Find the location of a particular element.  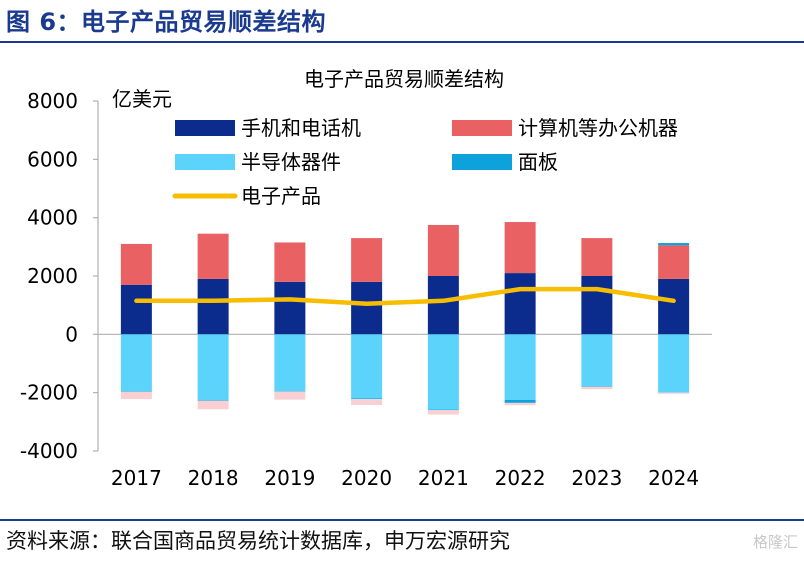

legend-label: 半导体器件 is located at coordinates (291, 162).